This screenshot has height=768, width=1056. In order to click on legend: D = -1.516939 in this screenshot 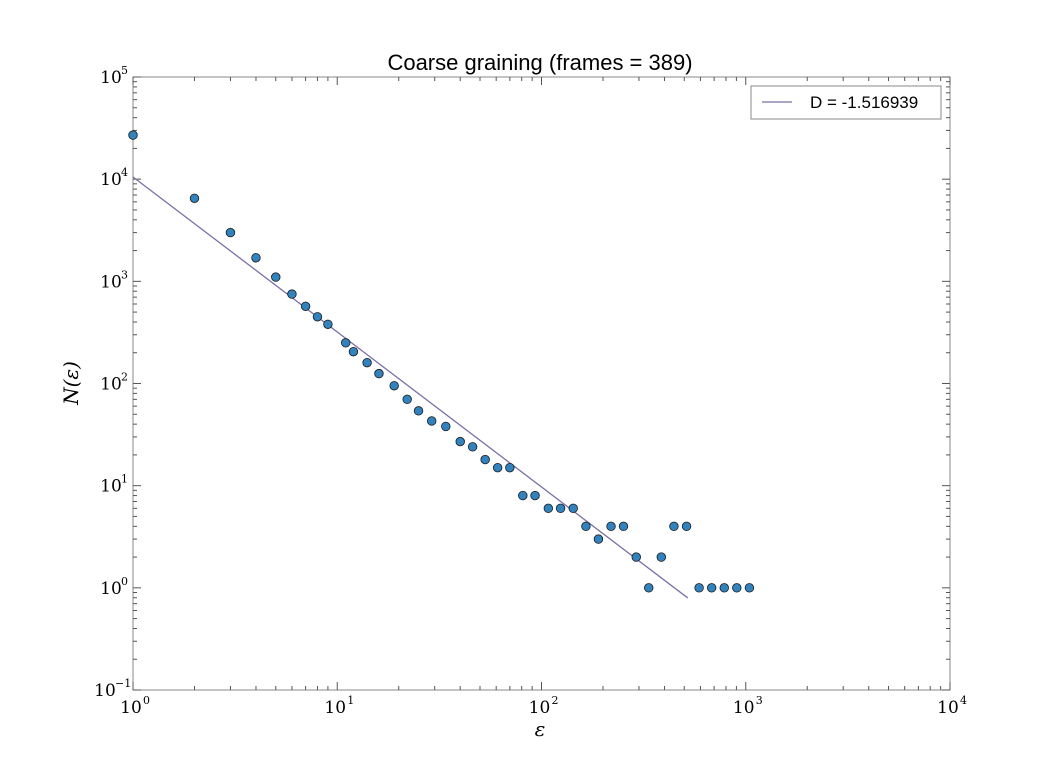, I will do `click(846, 102)`.